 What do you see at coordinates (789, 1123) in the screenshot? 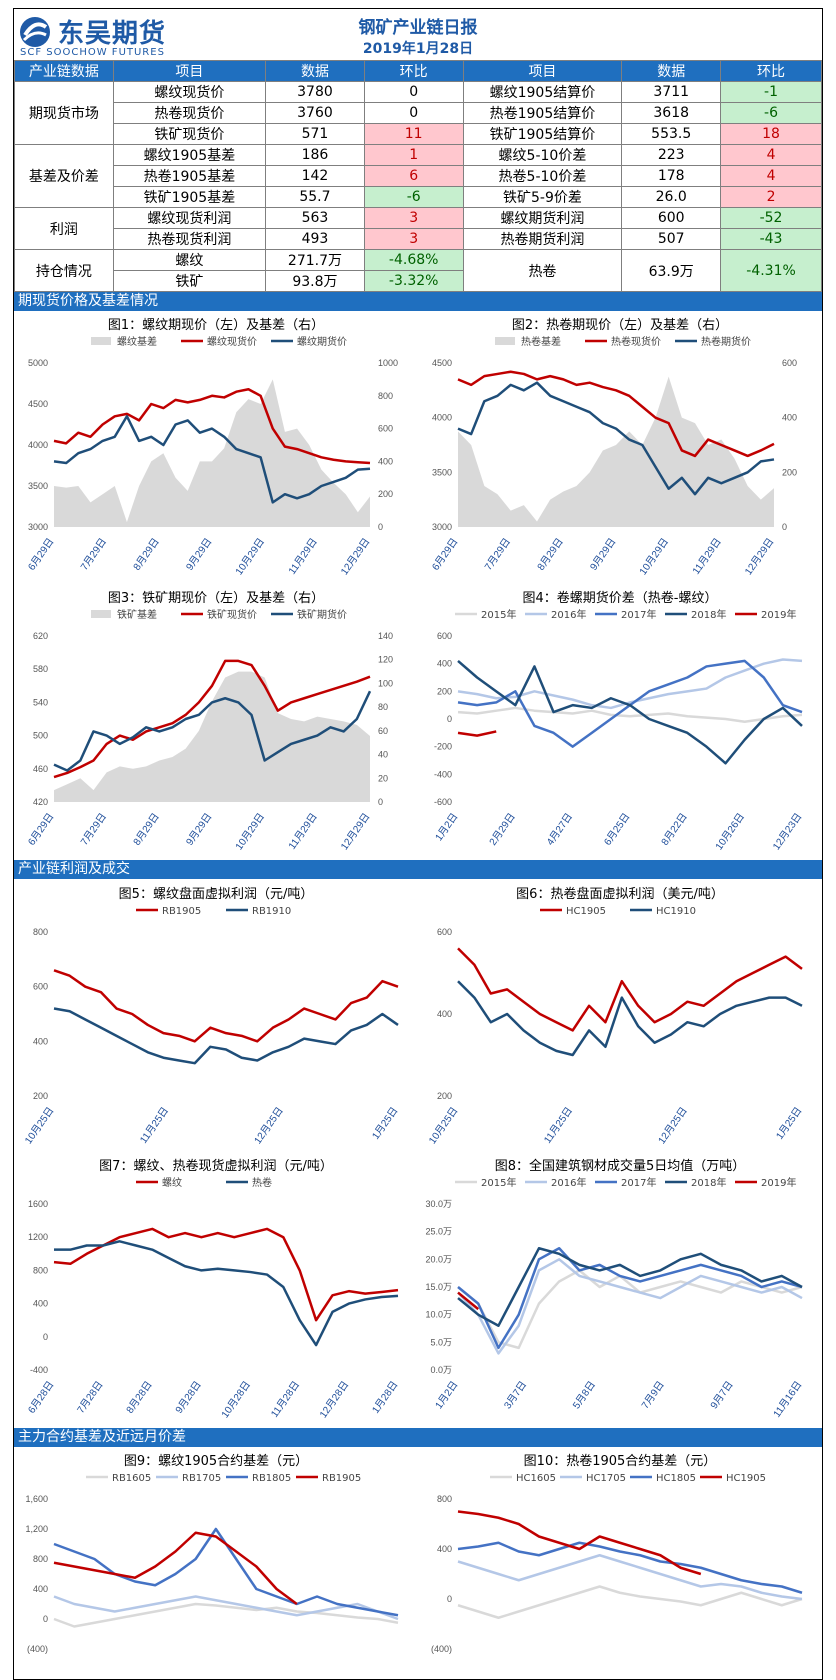
I see `x-tick-label: 1月25日` at bounding box center [789, 1123].